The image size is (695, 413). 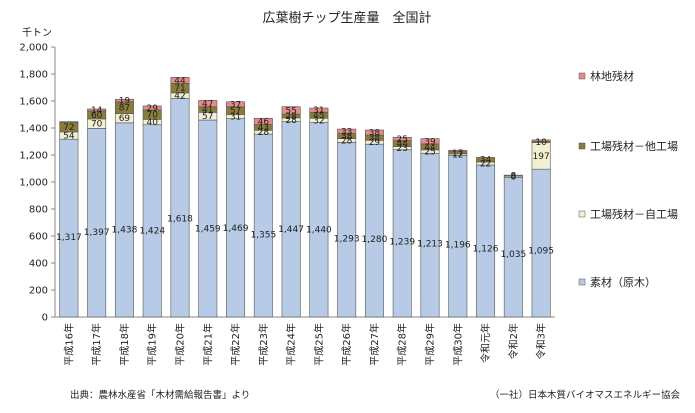 What do you see at coordinates (124, 109) in the screenshot?
I see `data-label: 87` at bounding box center [124, 109].